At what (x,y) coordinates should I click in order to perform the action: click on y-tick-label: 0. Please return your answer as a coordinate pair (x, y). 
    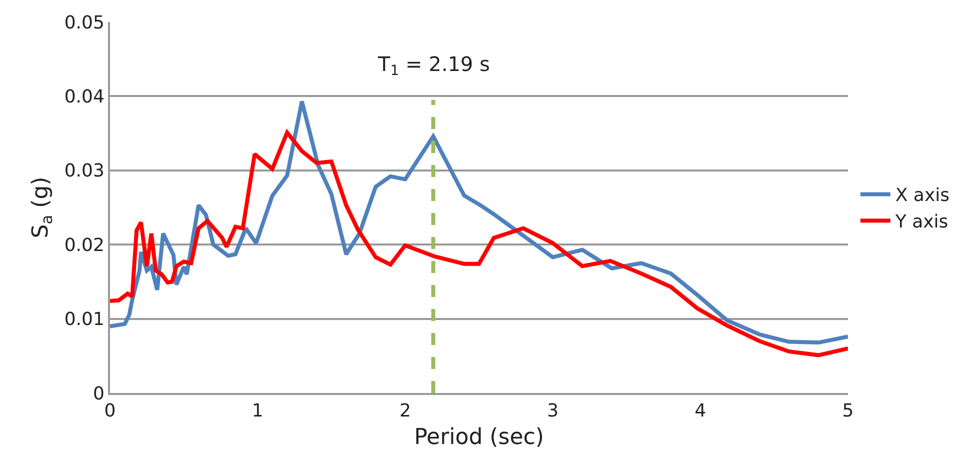
    Looking at the image, I should click on (98, 393).